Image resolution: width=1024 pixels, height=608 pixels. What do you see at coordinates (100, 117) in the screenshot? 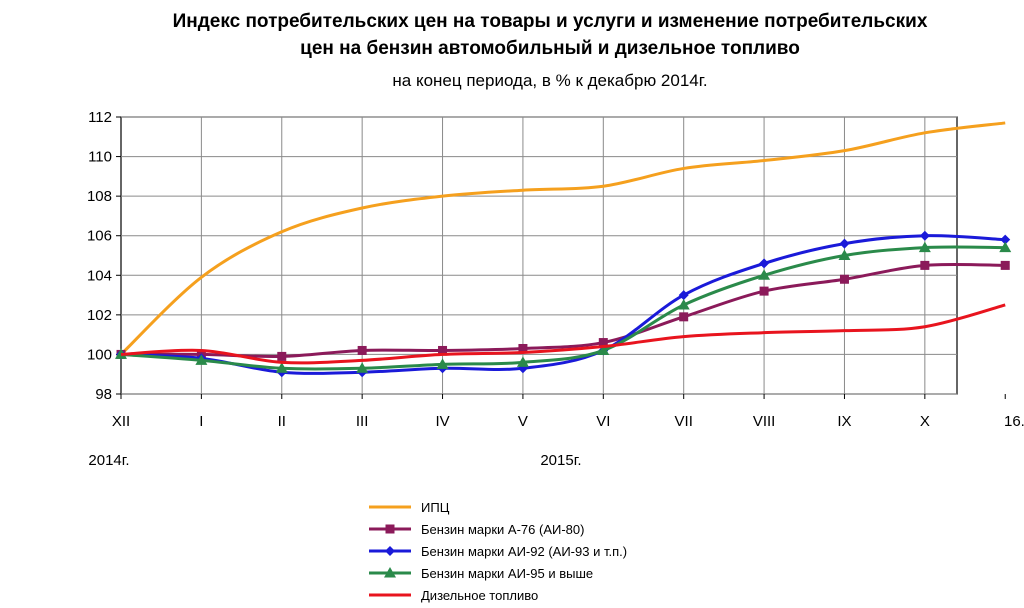
I see `y-tick-label: 112` at bounding box center [100, 117].